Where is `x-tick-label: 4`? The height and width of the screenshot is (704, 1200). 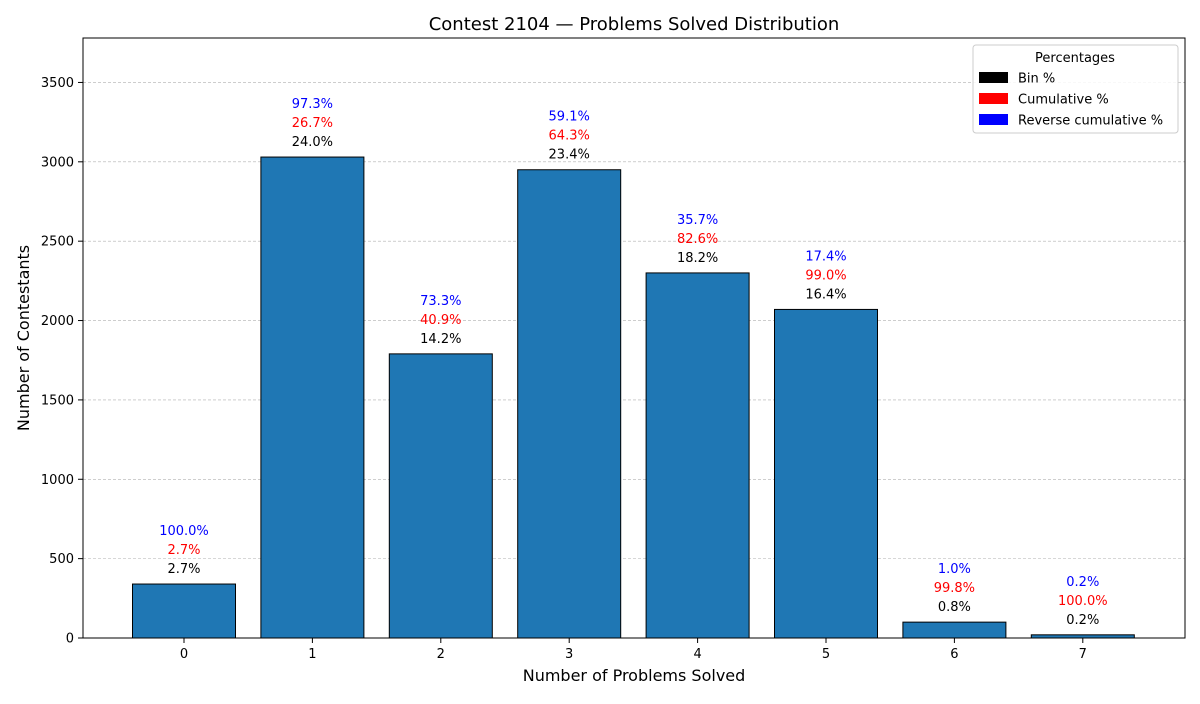
x-tick-label: 4 is located at coordinates (697, 654).